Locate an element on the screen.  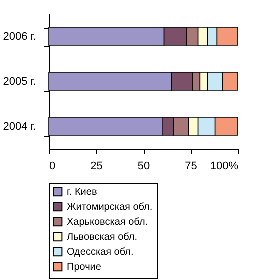
legend-label: г. Киев is located at coordinates (82, 192).